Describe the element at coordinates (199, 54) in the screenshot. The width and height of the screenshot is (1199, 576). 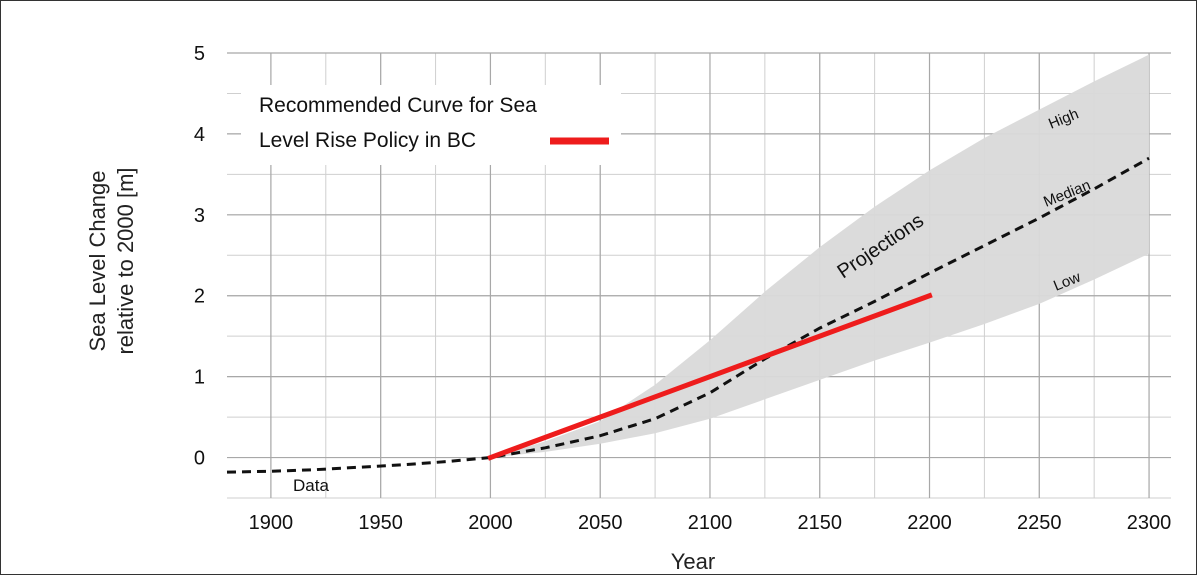
I see `y-tick-label: 5` at that location.